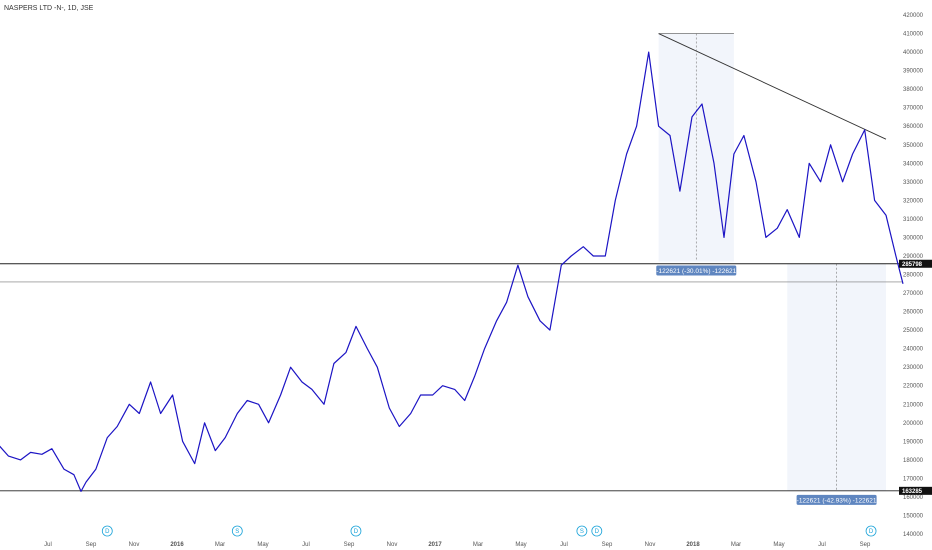 Image resolution: width=932 pixels, height=550 pixels. What do you see at coordinates (913, 183) in the screenshot?
I see `y-tick-label: 330000` at bounding box center [913, 183].